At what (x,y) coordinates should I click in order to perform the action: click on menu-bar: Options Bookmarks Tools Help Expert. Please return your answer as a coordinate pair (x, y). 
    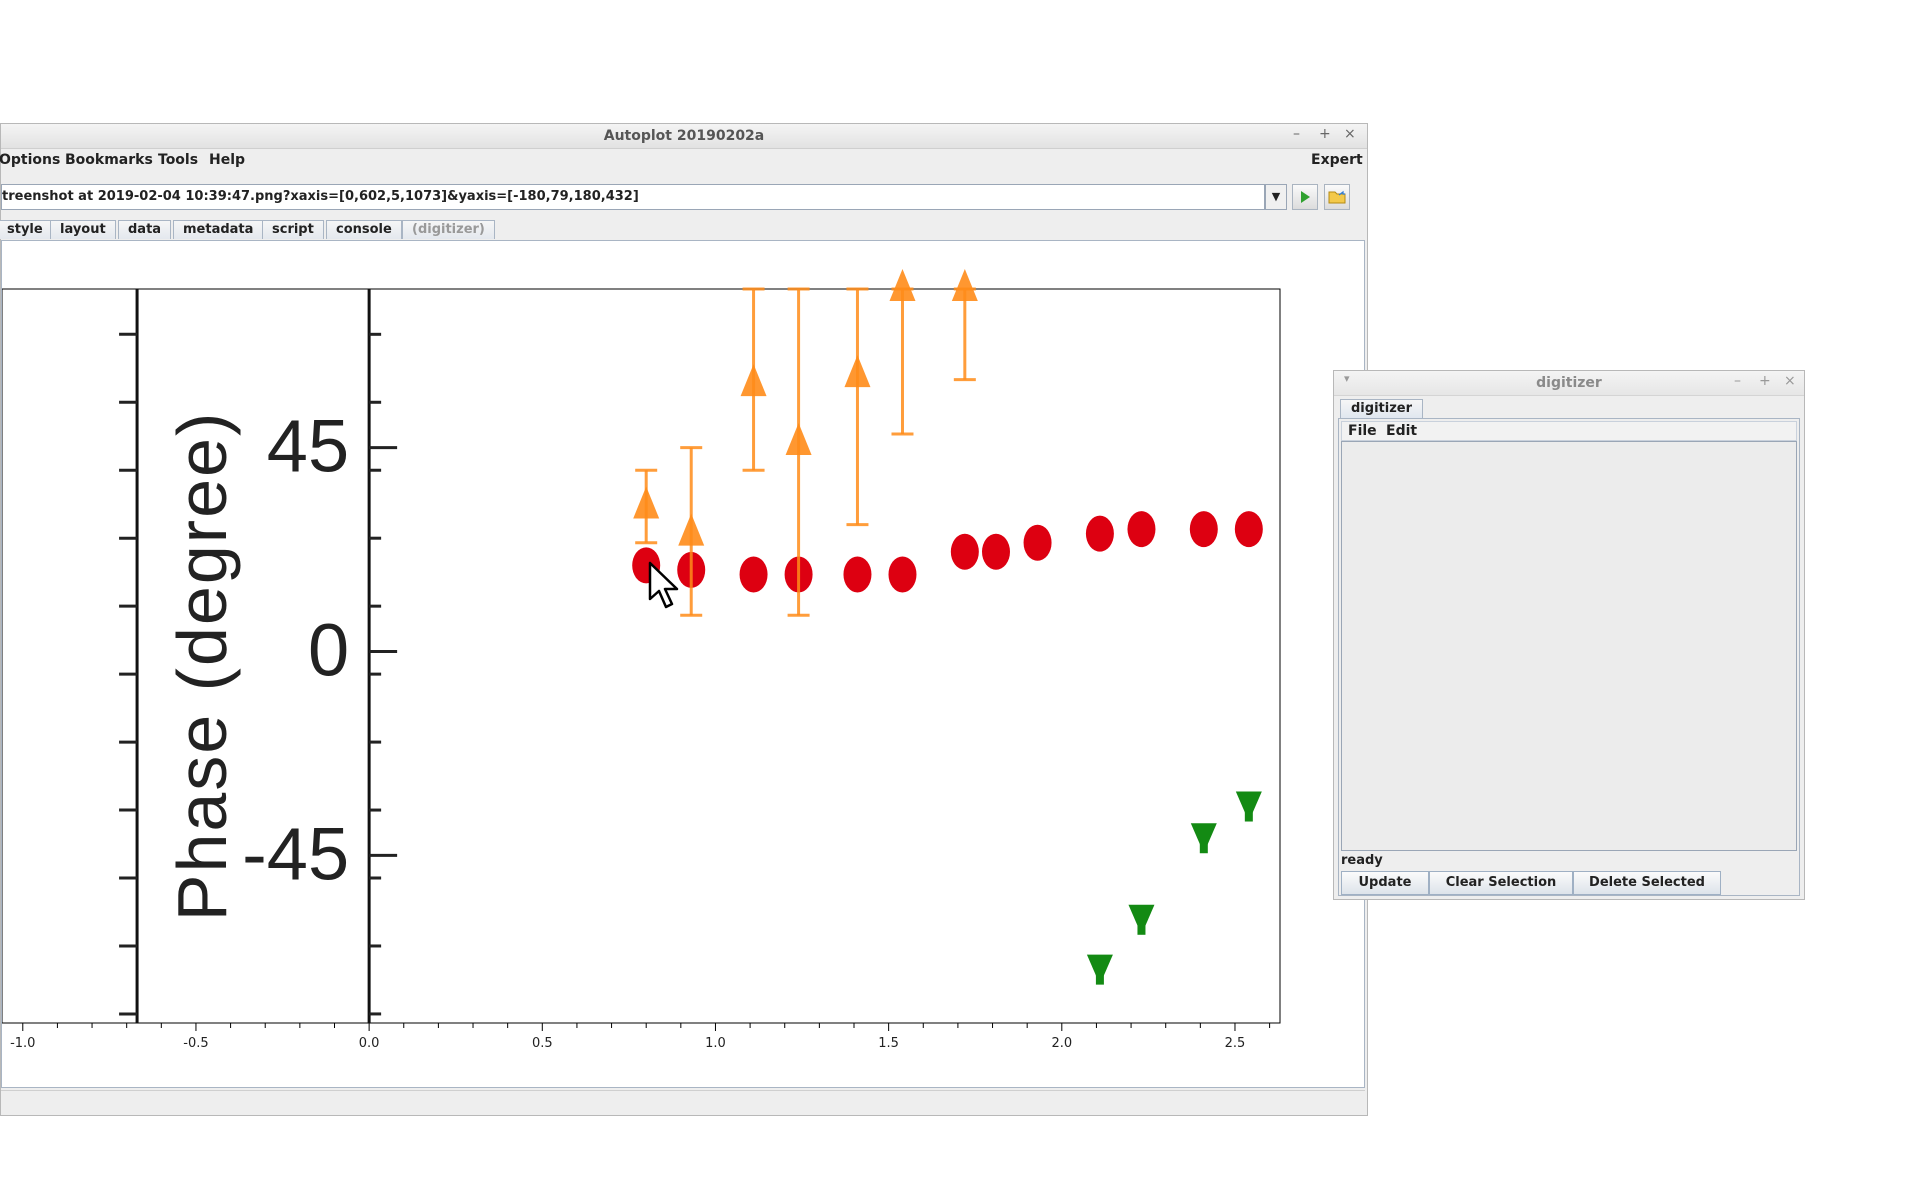
    Looking at the image, I should click on (683, 160).